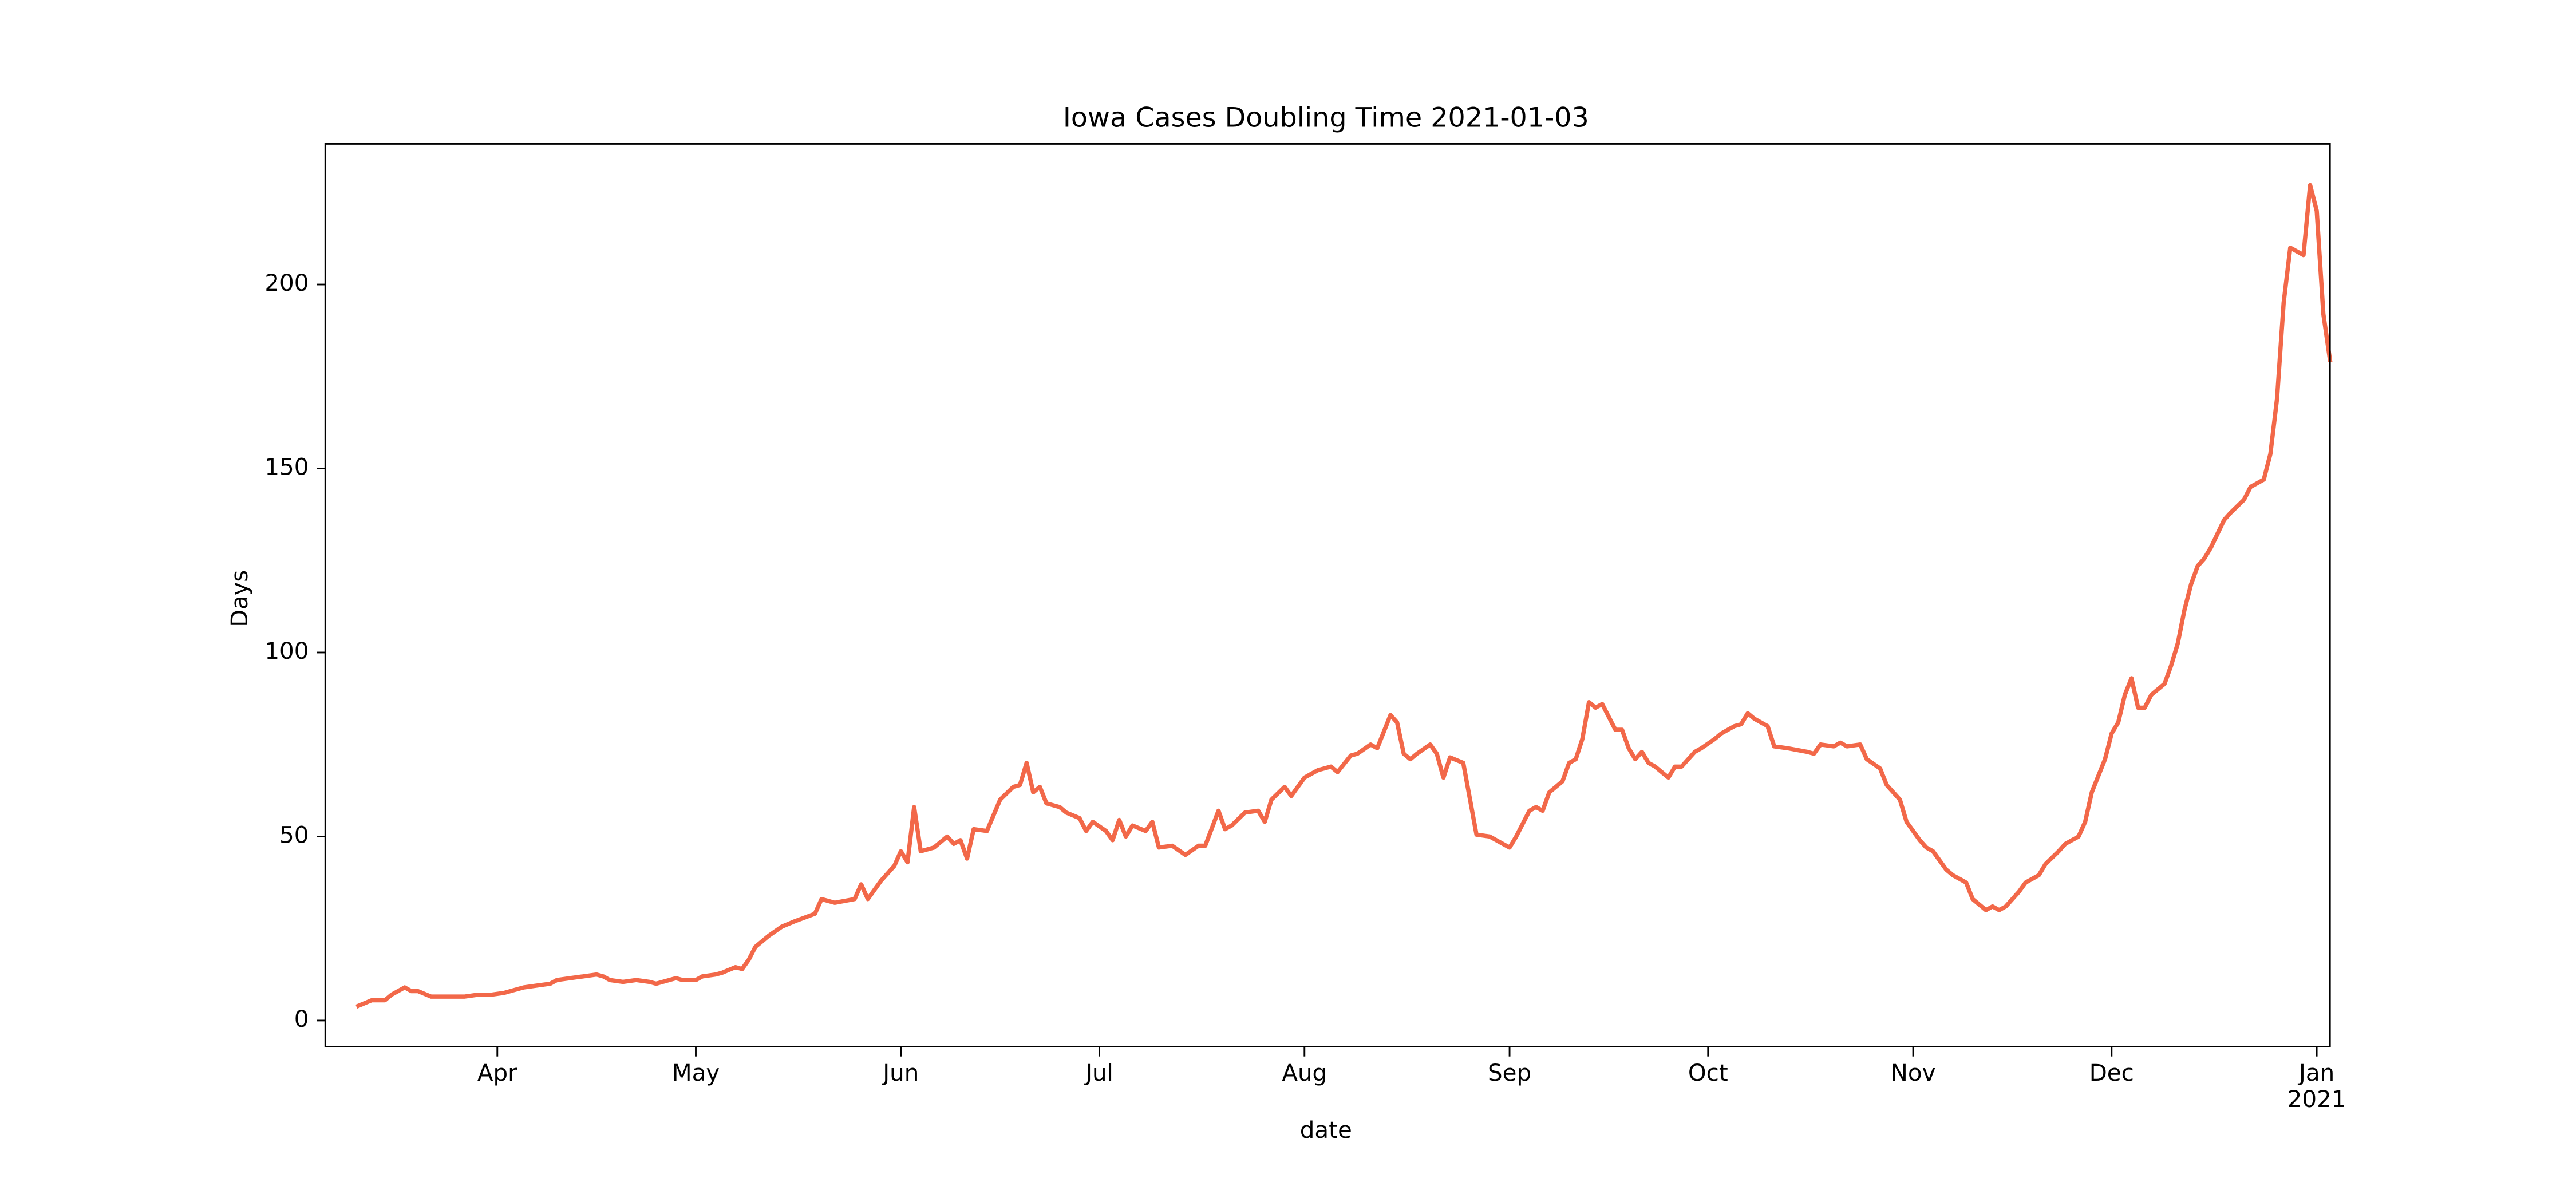 This screenshot has height=1202, width=2576. What do you see at coordinates (2316, 1086) in the screenshot?
I see `x-tick-label: Jan 2021` at bounding box center [2316, 1086].